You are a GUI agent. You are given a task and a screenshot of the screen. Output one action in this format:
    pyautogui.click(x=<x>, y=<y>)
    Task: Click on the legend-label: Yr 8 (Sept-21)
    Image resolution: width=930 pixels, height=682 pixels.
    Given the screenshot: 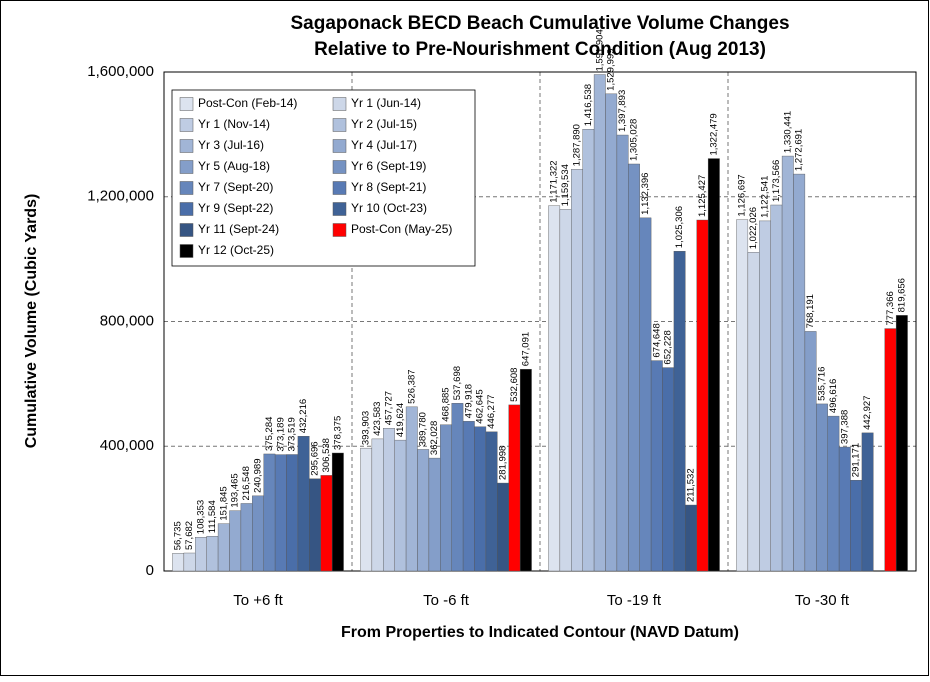 What is the action you would take?
    pyautogui.click(x=388, y=187)
    